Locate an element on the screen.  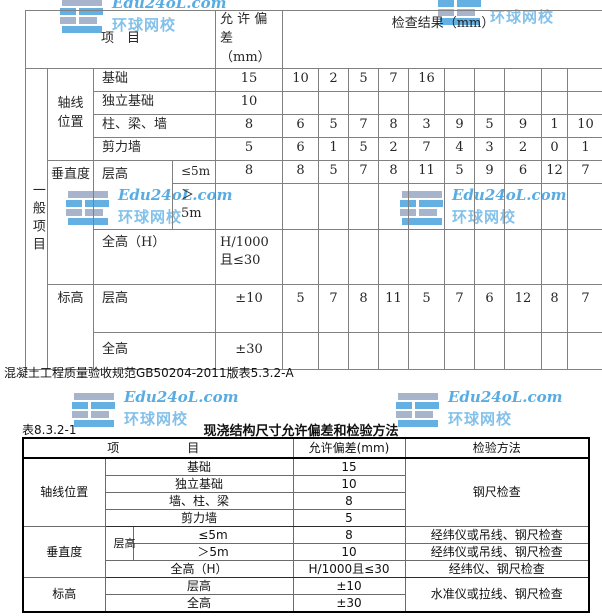
subitem-label: 层高 is located at coordinates (199, 586).